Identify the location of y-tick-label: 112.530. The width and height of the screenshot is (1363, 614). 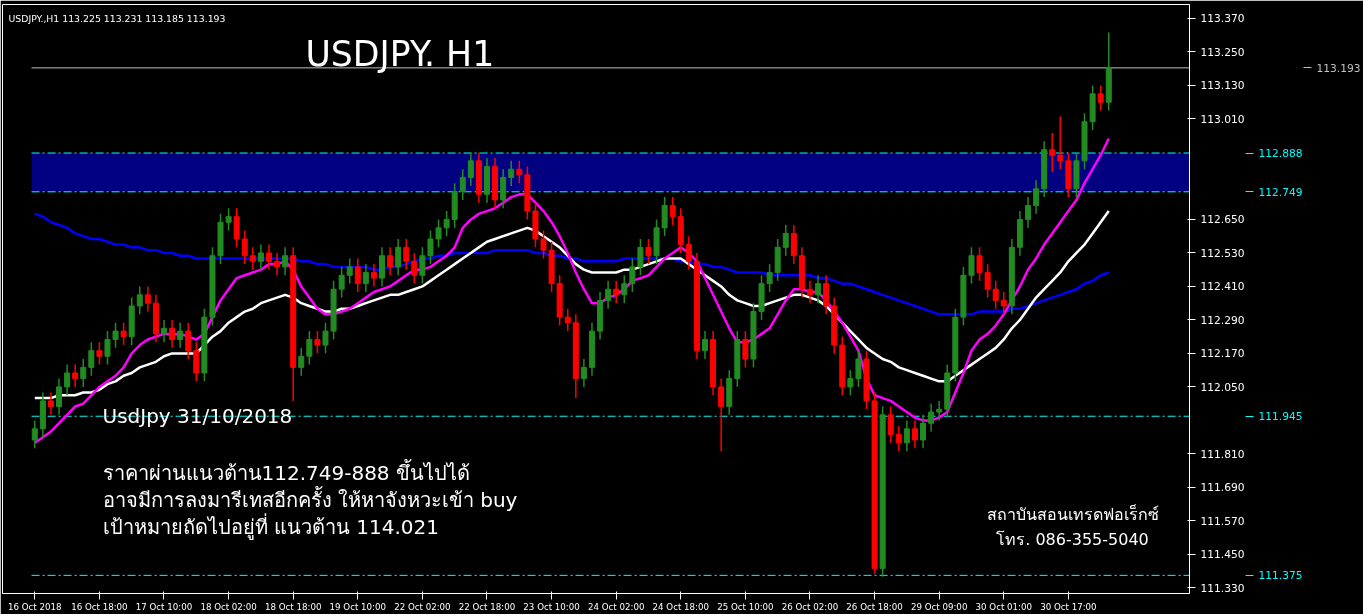
(1222, 253).